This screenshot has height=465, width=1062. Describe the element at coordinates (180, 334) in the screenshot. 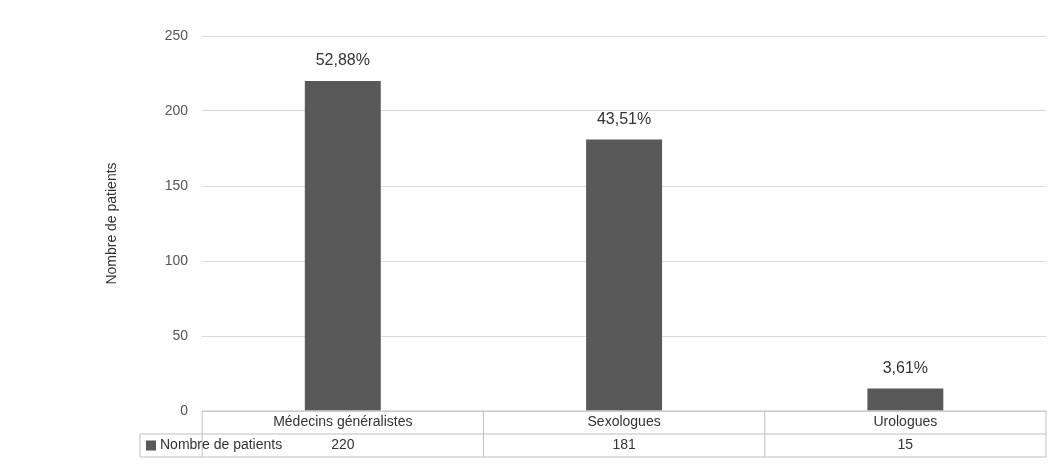

I see `y-tick-label: 50` at that location.